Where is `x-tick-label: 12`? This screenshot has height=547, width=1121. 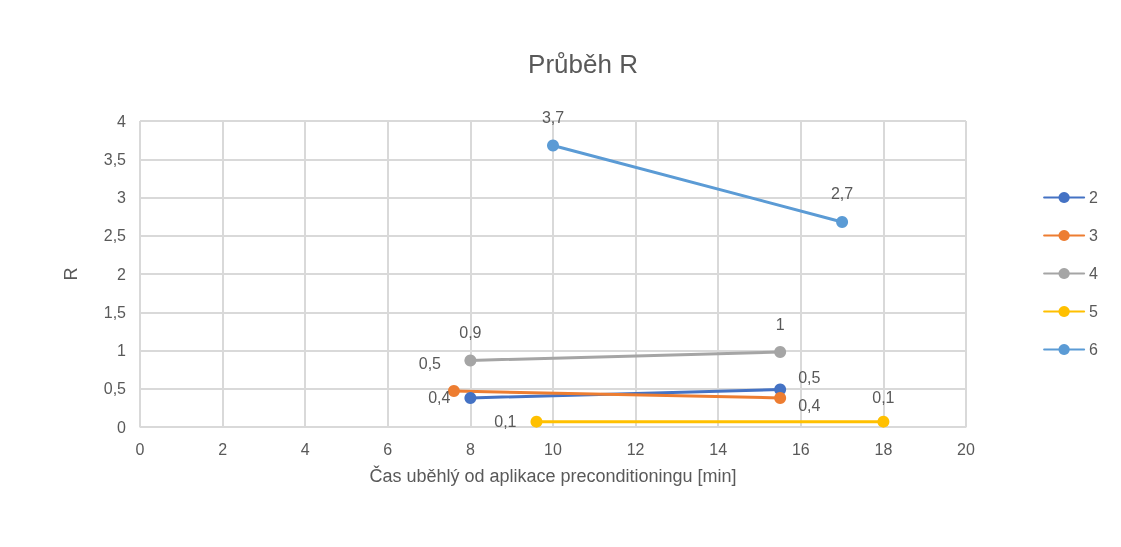 x-tick-label: 12 is located at coordinates (635, 449).